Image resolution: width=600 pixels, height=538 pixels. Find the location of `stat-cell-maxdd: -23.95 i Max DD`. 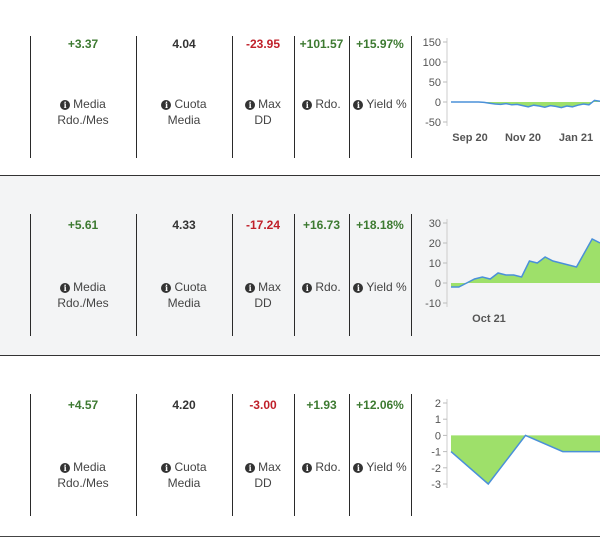

stat-cell-maxdd: -23.95 i Max DD is located at coordinates (263, 90).